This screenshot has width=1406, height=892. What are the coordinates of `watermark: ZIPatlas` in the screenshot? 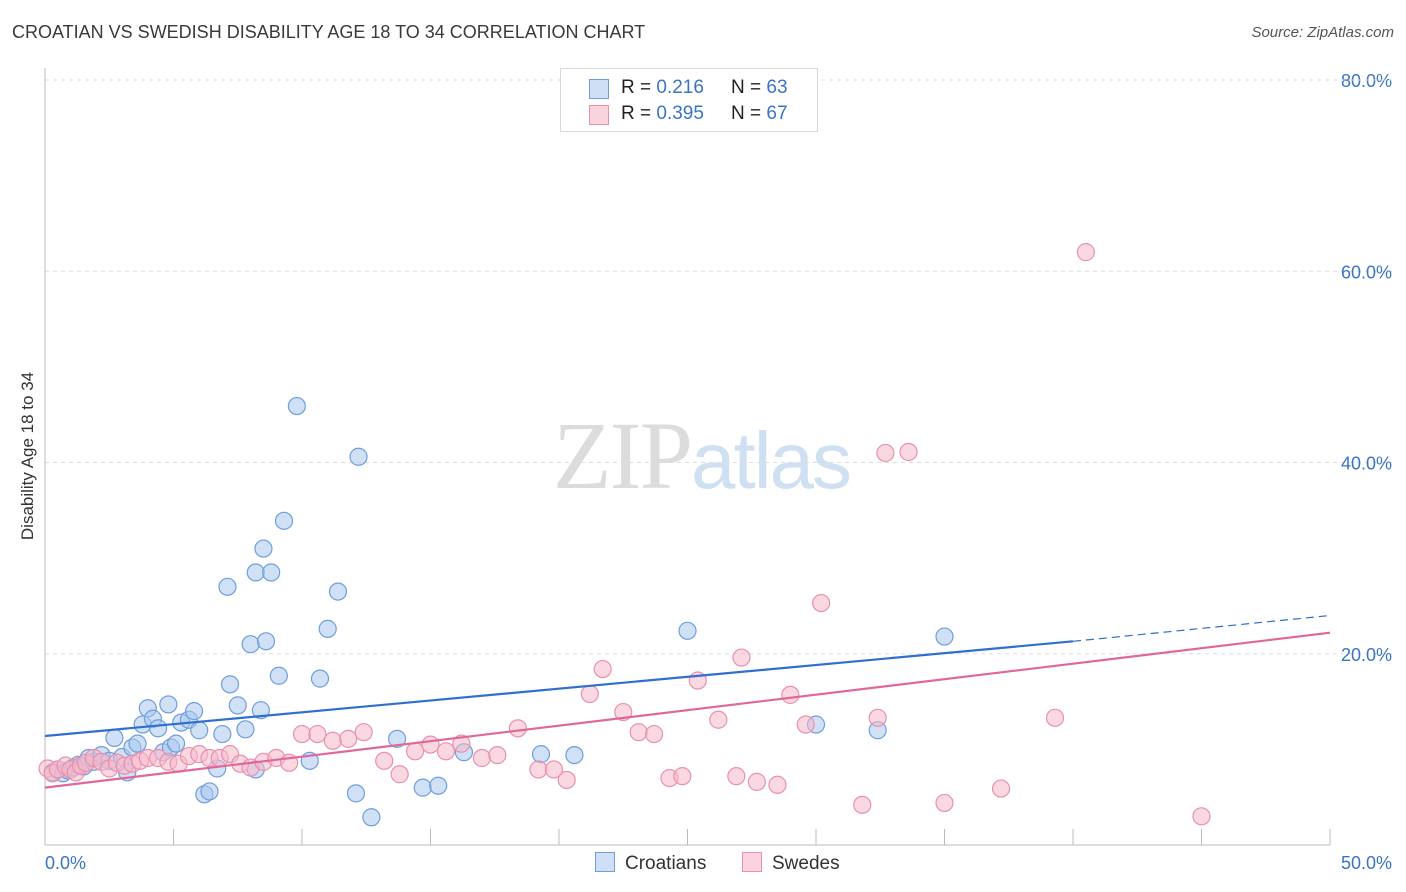 It's located at (702, 455).